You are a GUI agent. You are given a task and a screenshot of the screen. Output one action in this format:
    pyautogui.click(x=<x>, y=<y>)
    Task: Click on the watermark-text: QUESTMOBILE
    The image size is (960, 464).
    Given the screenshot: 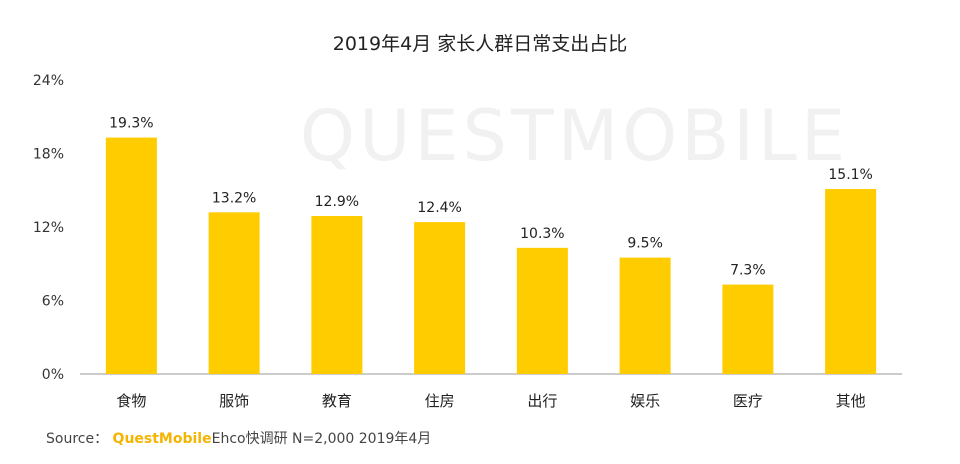 What is the action you would take?
    pyautogui.click(x=574, y=136)
    